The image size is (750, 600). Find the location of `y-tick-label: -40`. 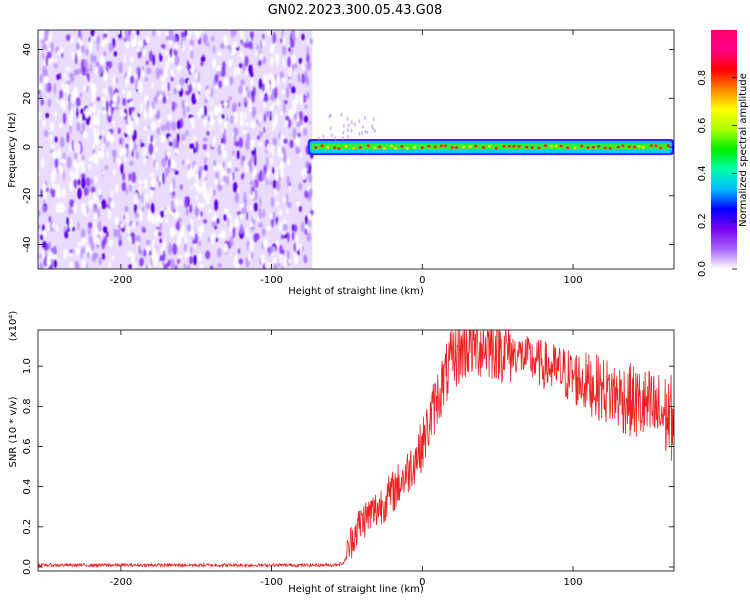

y-tick-label: -40 is located at coordinates (27, 244).